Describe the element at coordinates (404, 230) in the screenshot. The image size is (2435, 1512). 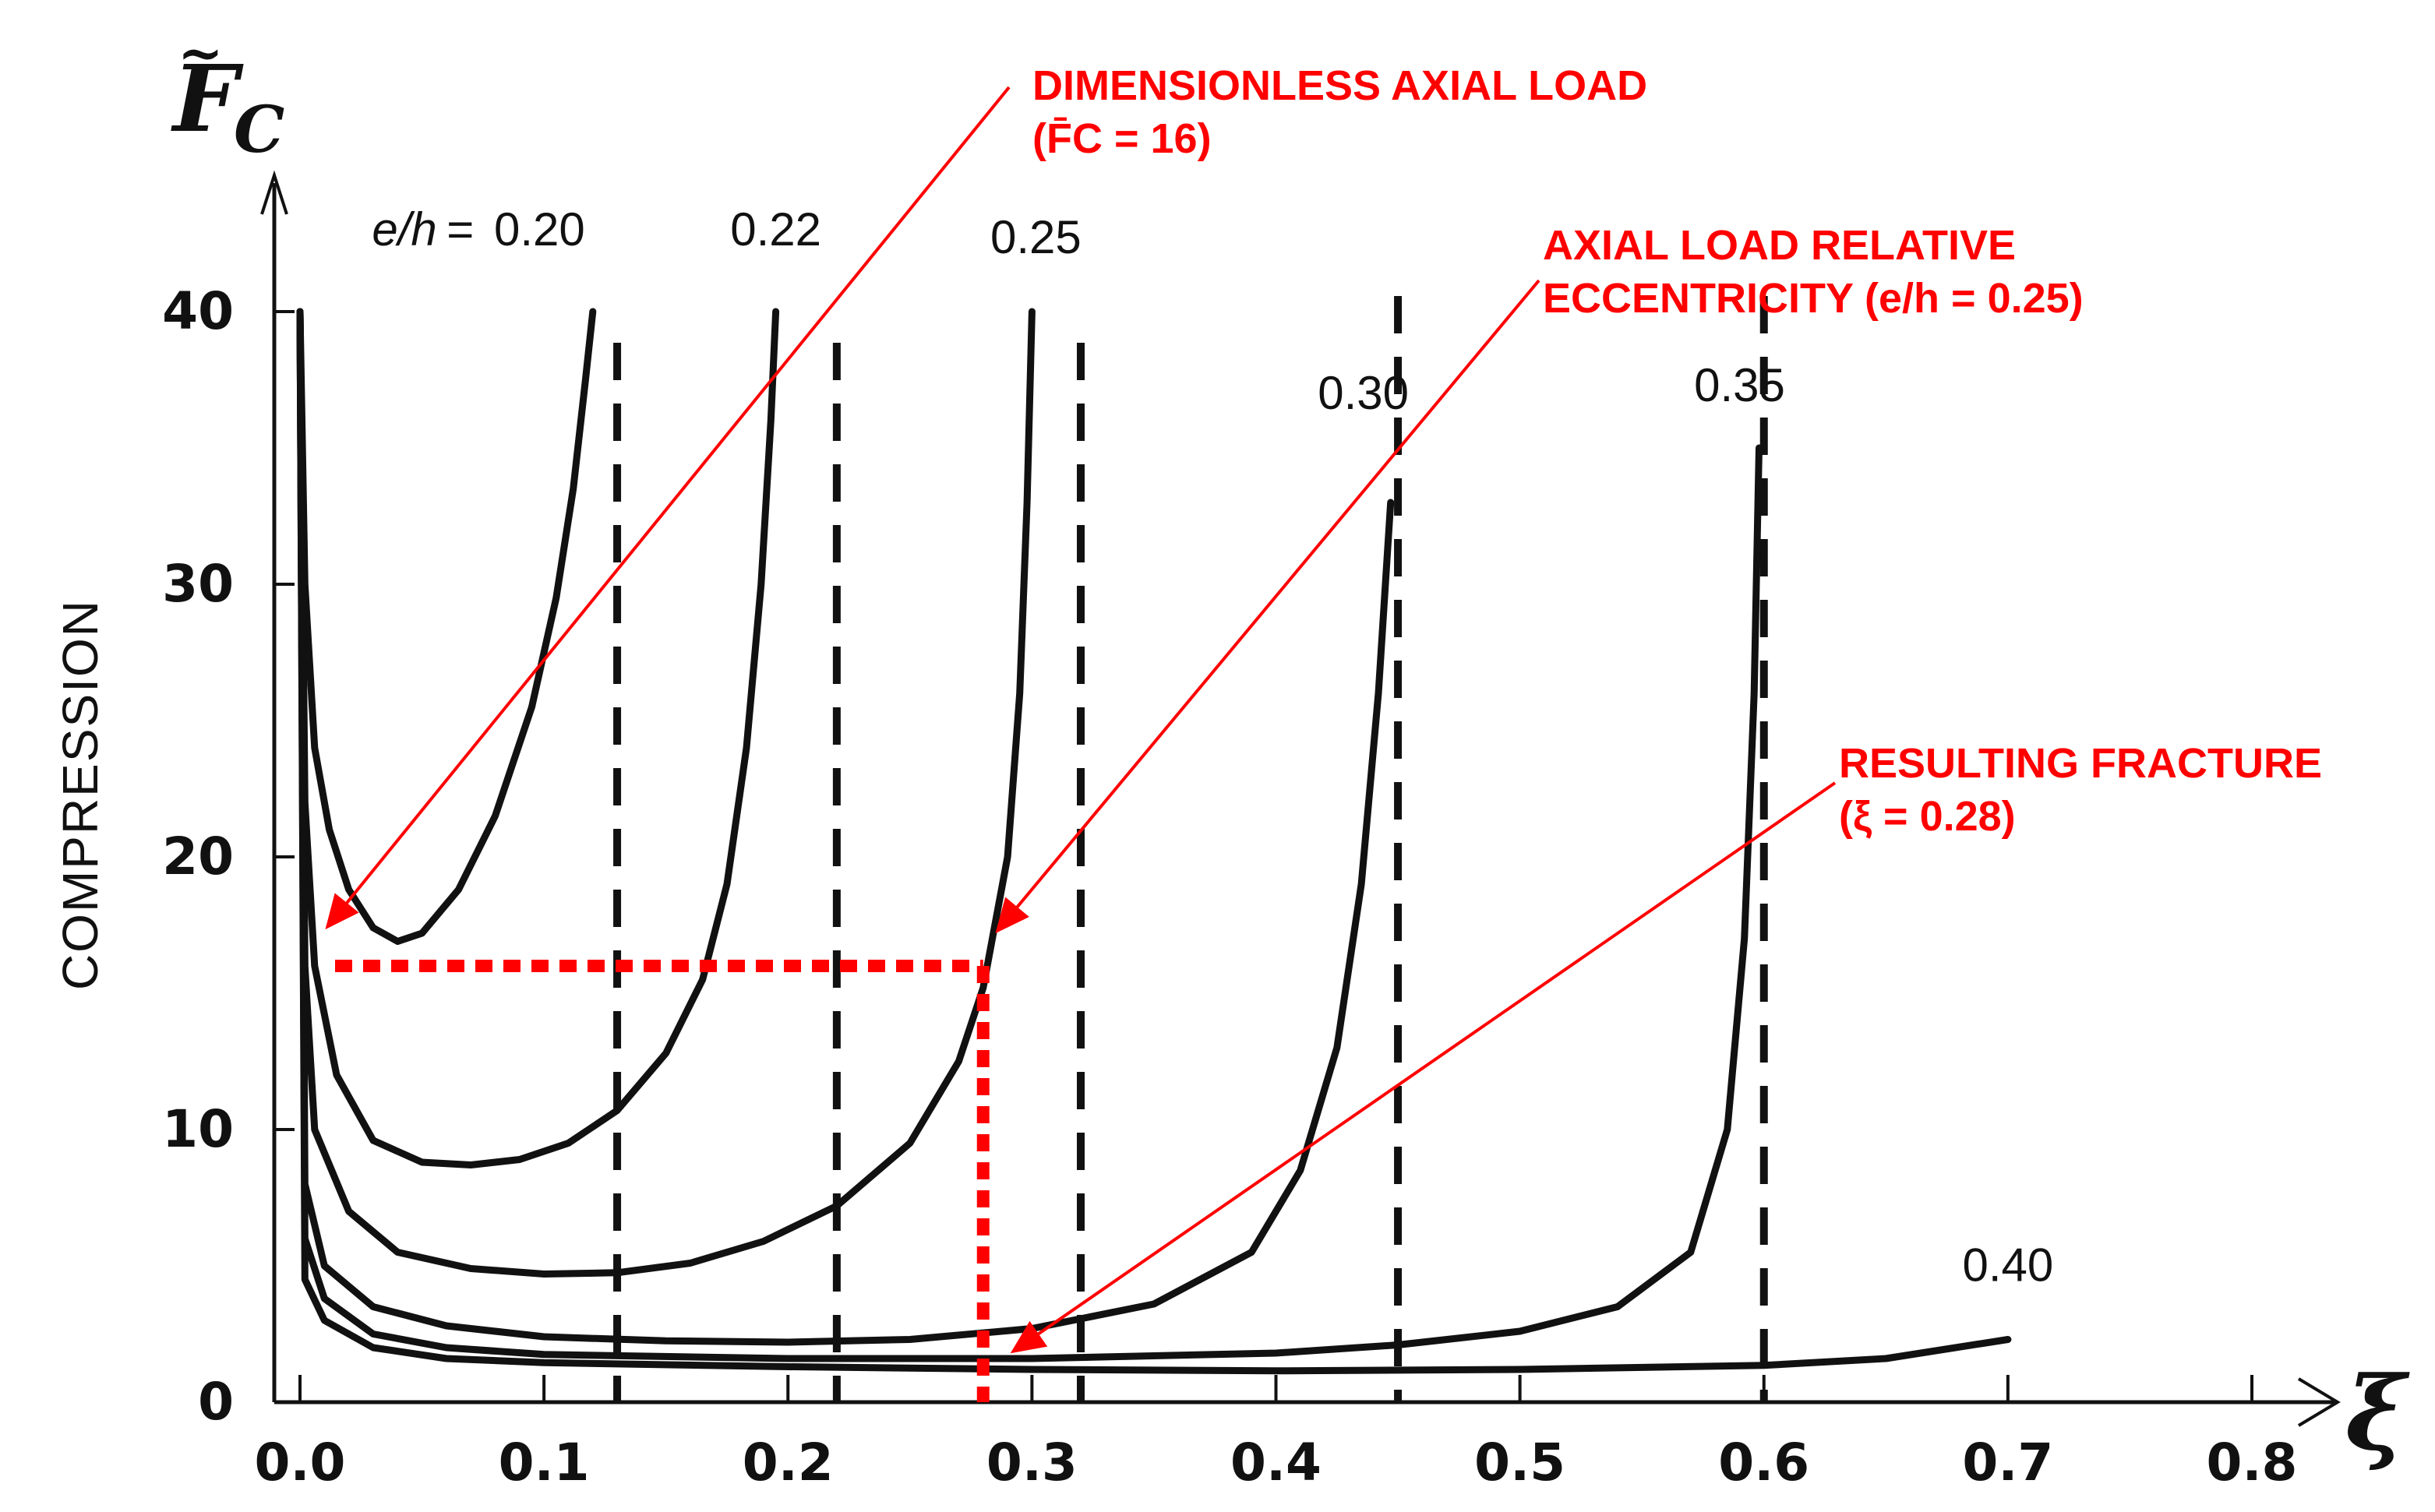
I see `series-prefix-label: e/h` at that location.